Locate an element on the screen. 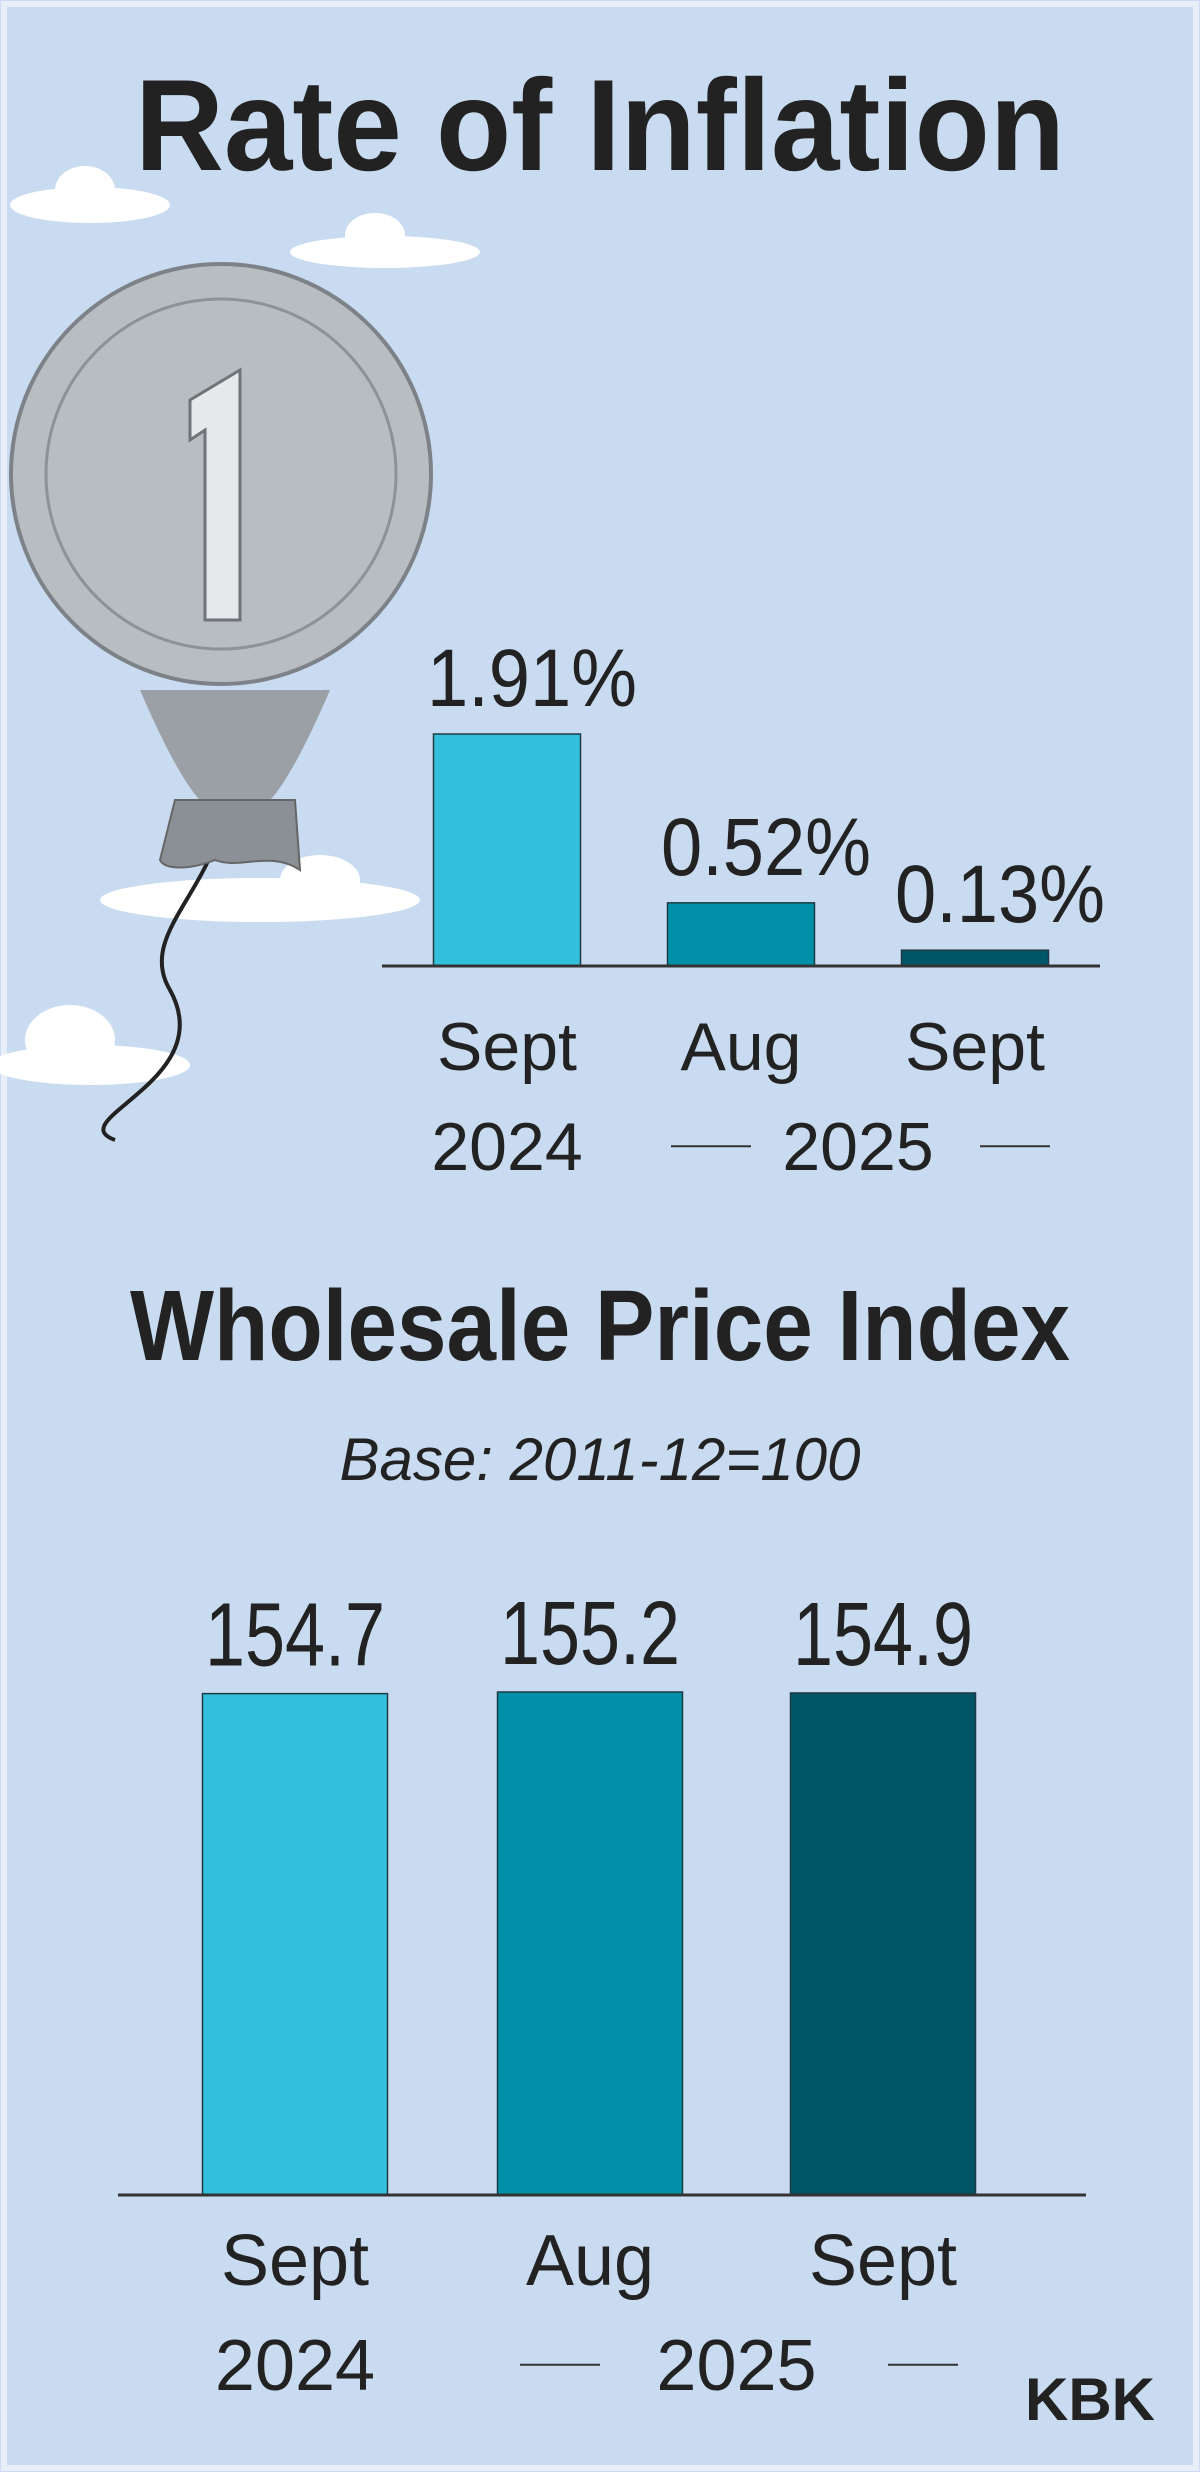  credit: KBK is located at coordinates (1090, 2399).